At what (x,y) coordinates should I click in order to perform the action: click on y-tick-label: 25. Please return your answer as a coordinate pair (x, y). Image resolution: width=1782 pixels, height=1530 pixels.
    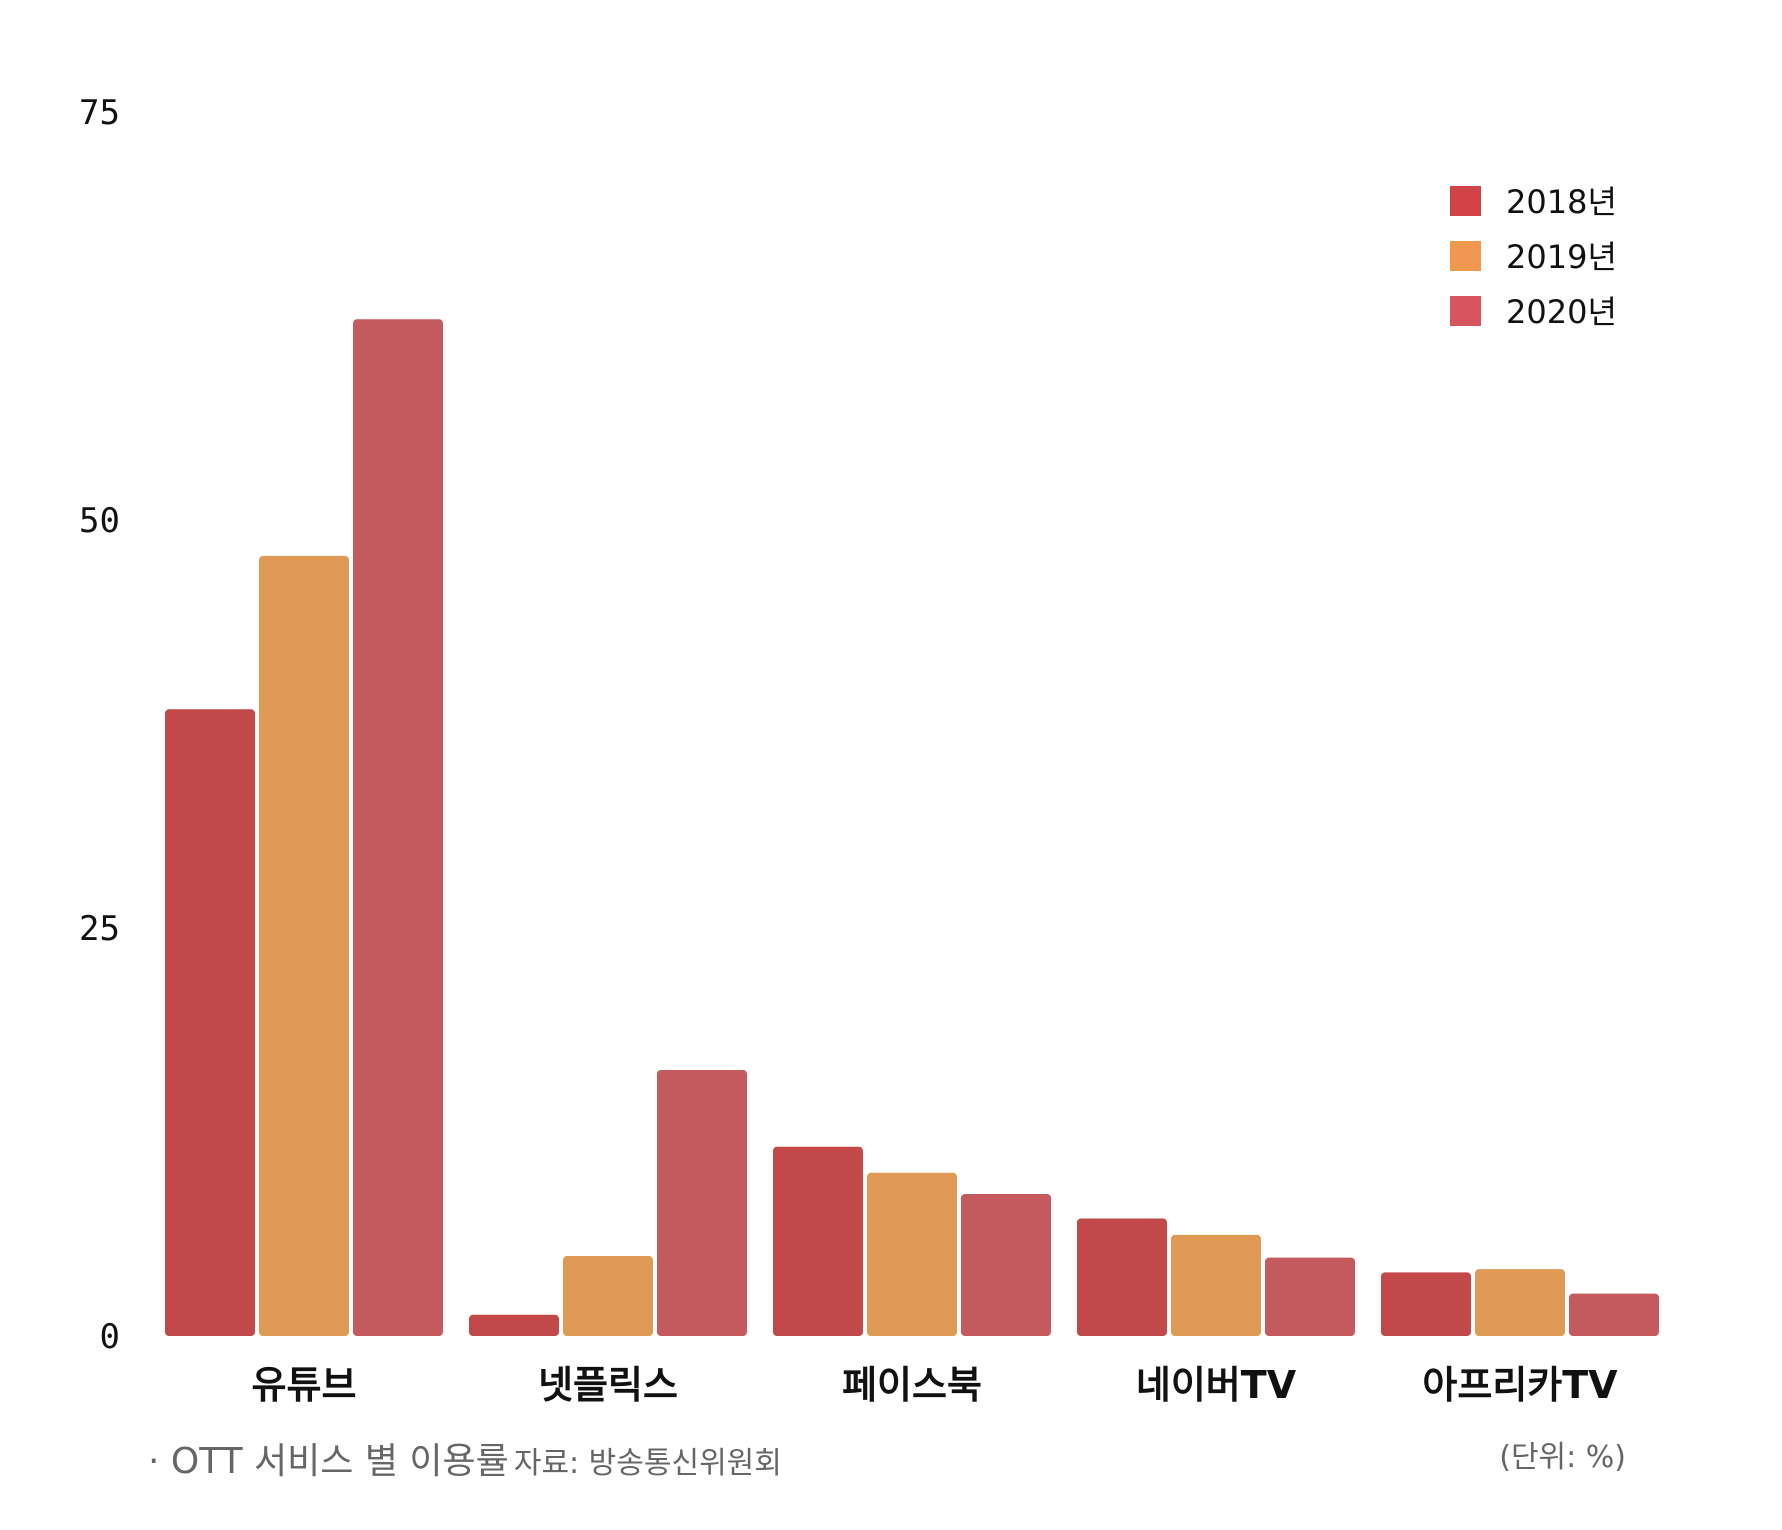
    Looking at the image, I should click on (99, 929).